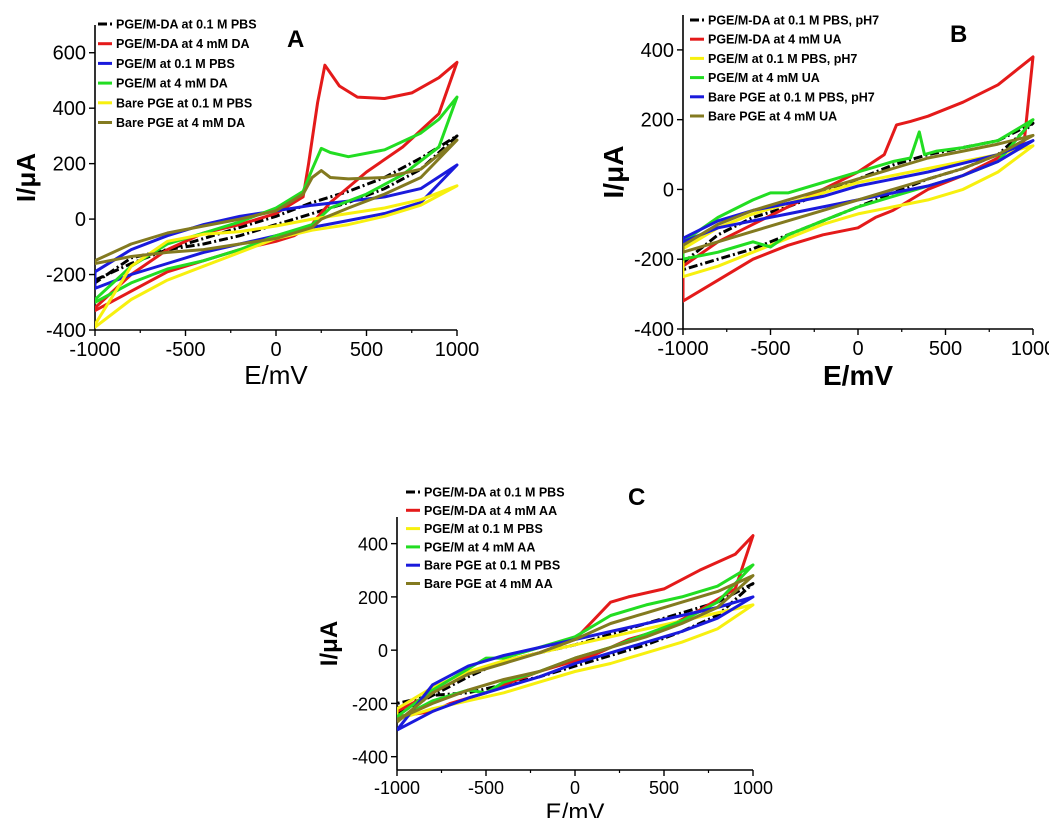 This screenshot has width=1049, height=818. Describe the element at coordinates (958, 34) in the screenshot. I see `panel-letter: B` at that location.